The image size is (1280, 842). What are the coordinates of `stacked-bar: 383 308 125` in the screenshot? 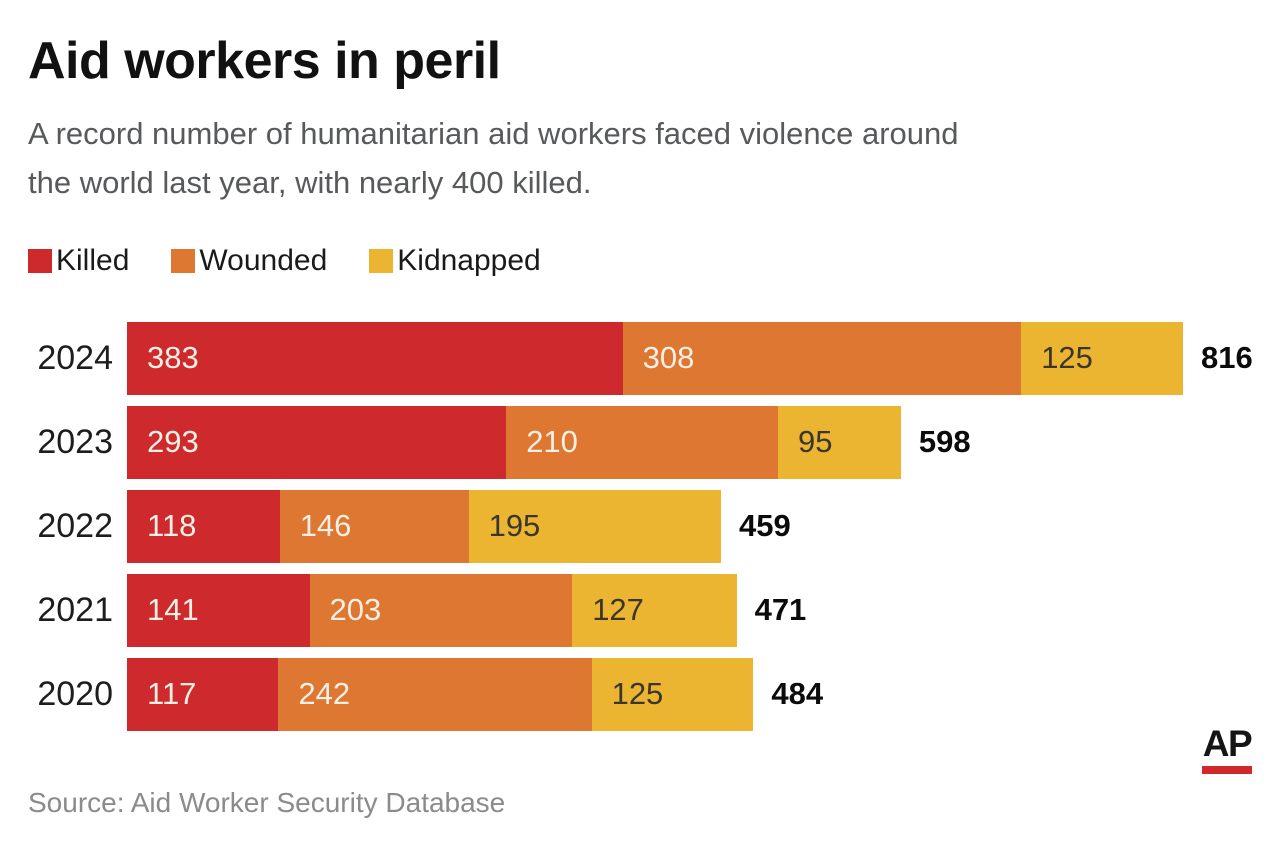 It's located at (655, 358).